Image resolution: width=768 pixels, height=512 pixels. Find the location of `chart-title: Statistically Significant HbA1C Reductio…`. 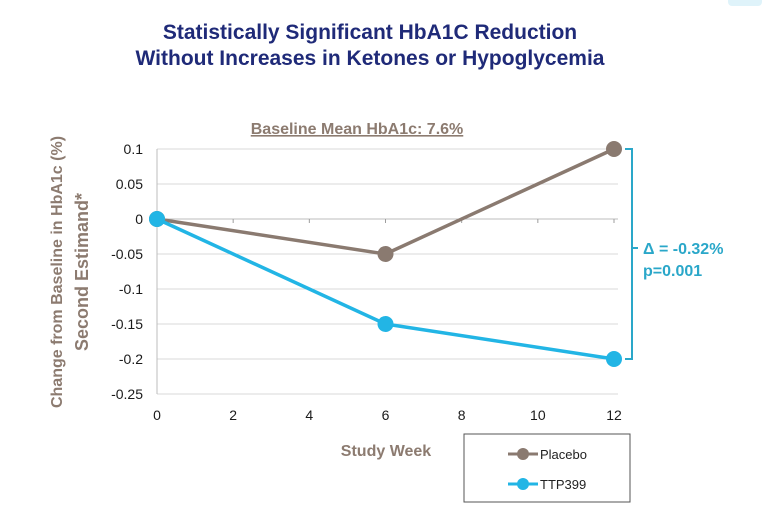

chart-title: Statistically Significant HbA1C Reductio… is located at coordinates (370, 46).